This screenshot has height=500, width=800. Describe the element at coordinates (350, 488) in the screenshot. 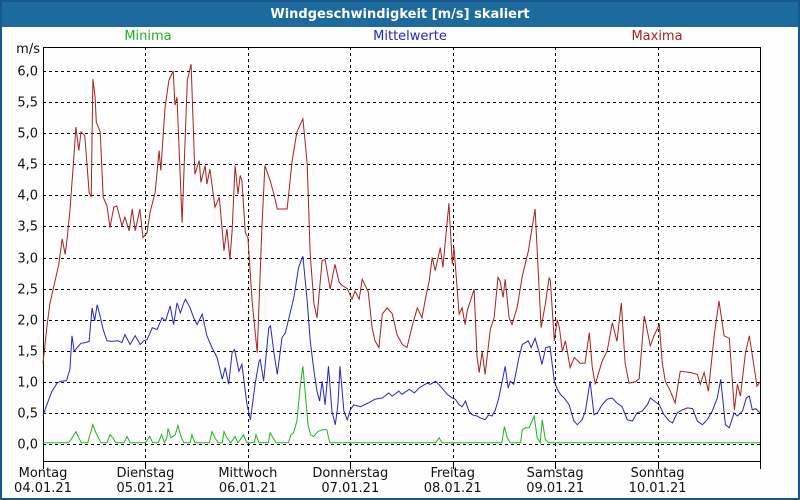

I see `day-date-label: 07.01.21` at that location.